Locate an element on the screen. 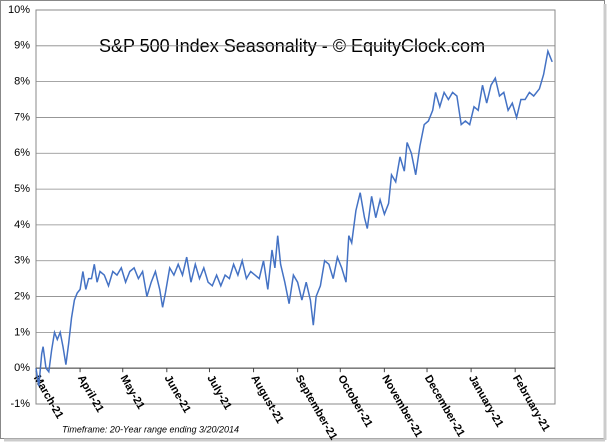 This screenshot has height=443, width=609. y-tick-label: 8% is located at coordinates (22, 82).